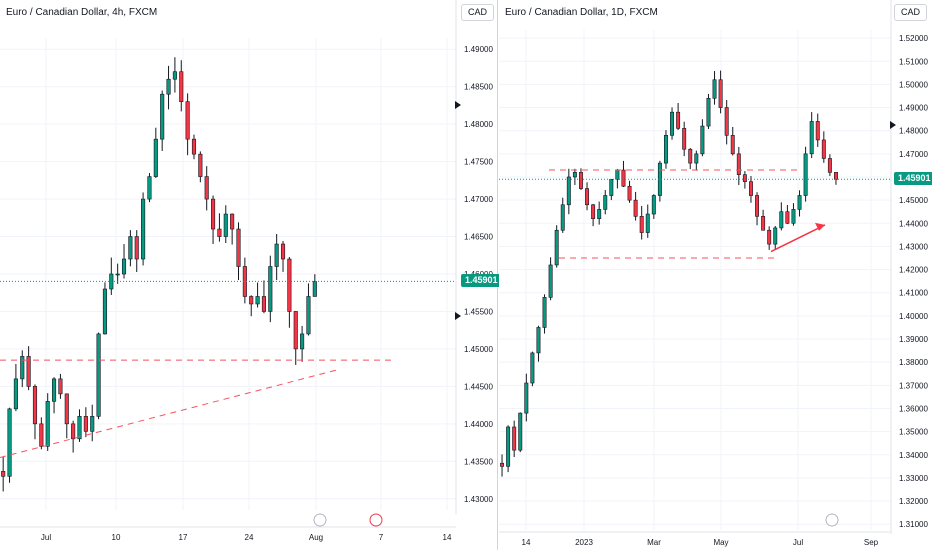 This screenshot has width=932, height=550. Describe the element at coordinates (913, 524) in the screenshot. I see `y-tick-label: 1.31000` at that location.